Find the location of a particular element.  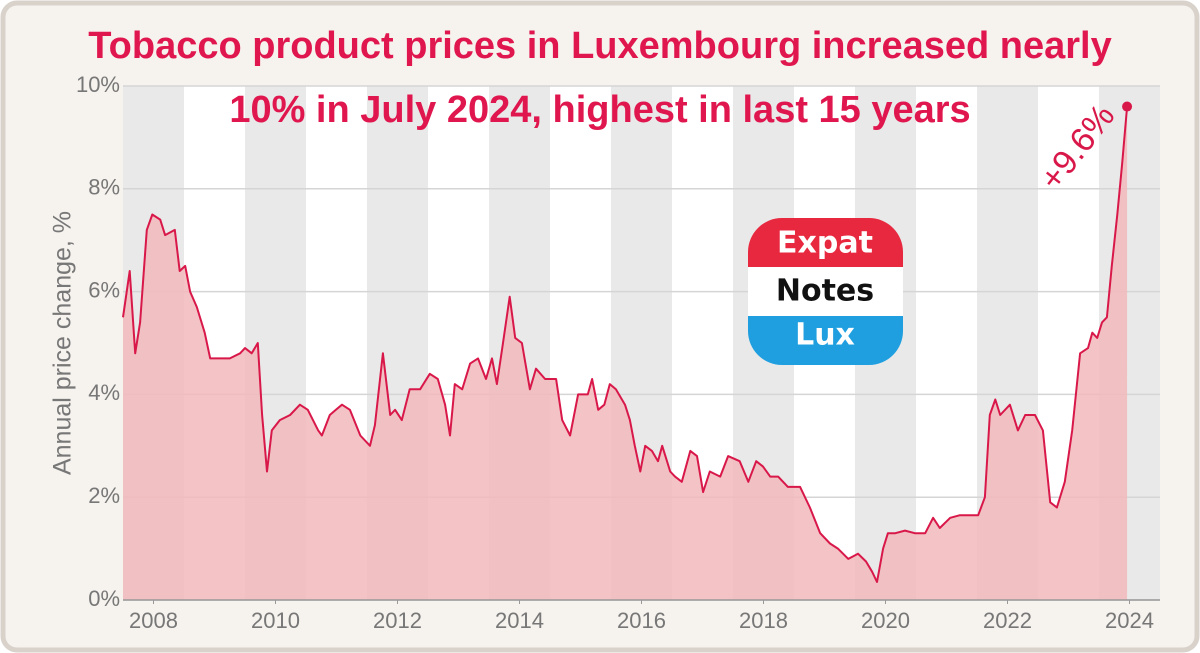

x-tick-label: 2010 is located at coordinates (275, 620).